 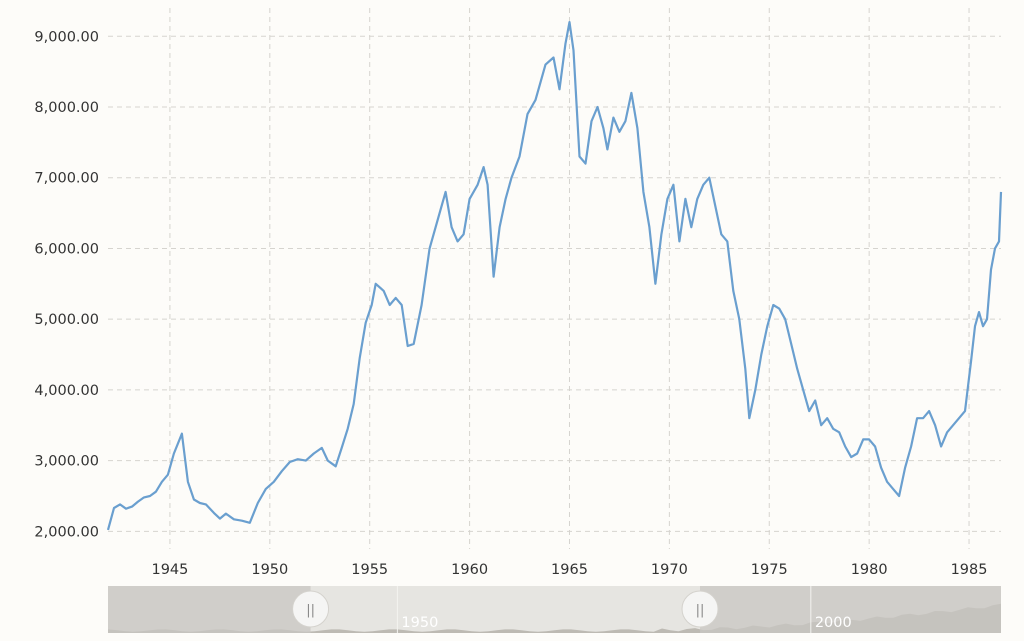 What do you see at coordinates (624, 609) in the screenshot?
I see `navigator-labels: 1950 2000` at bounding box center [624, 609].